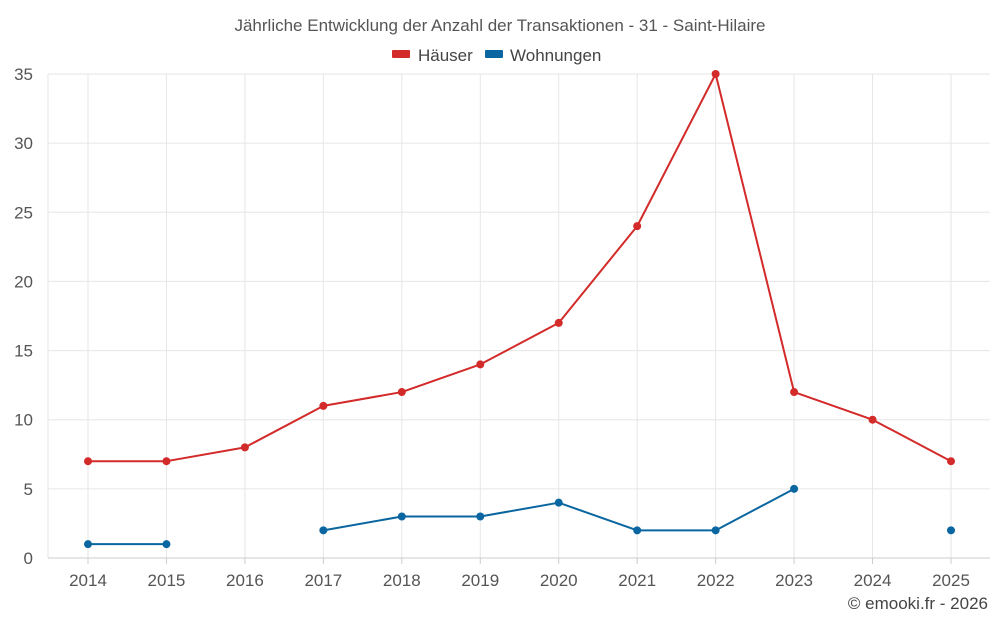 This screenshot has height=625, width=1000. What do you see at coordinates (28, 489) in the screenshot?
I see `y-tick-label: 5` at bounding box center [28, 489].